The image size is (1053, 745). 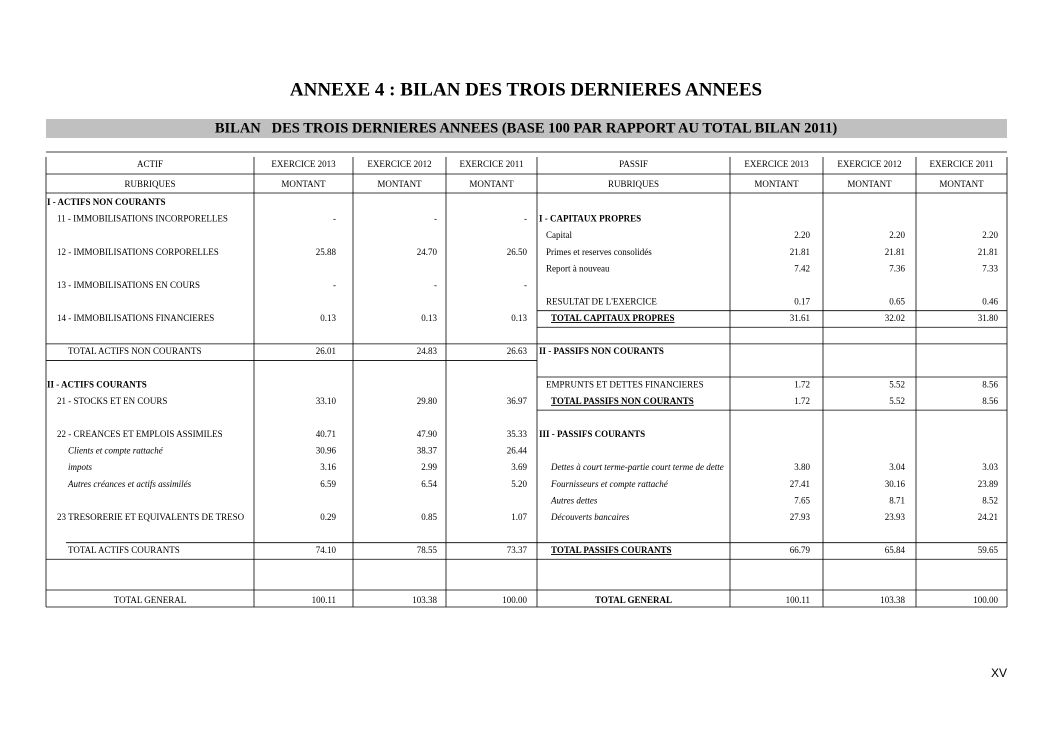 I want to click on row-label: TOTAL PASSIFS NON COURANTS, so click(x=622, y=401).